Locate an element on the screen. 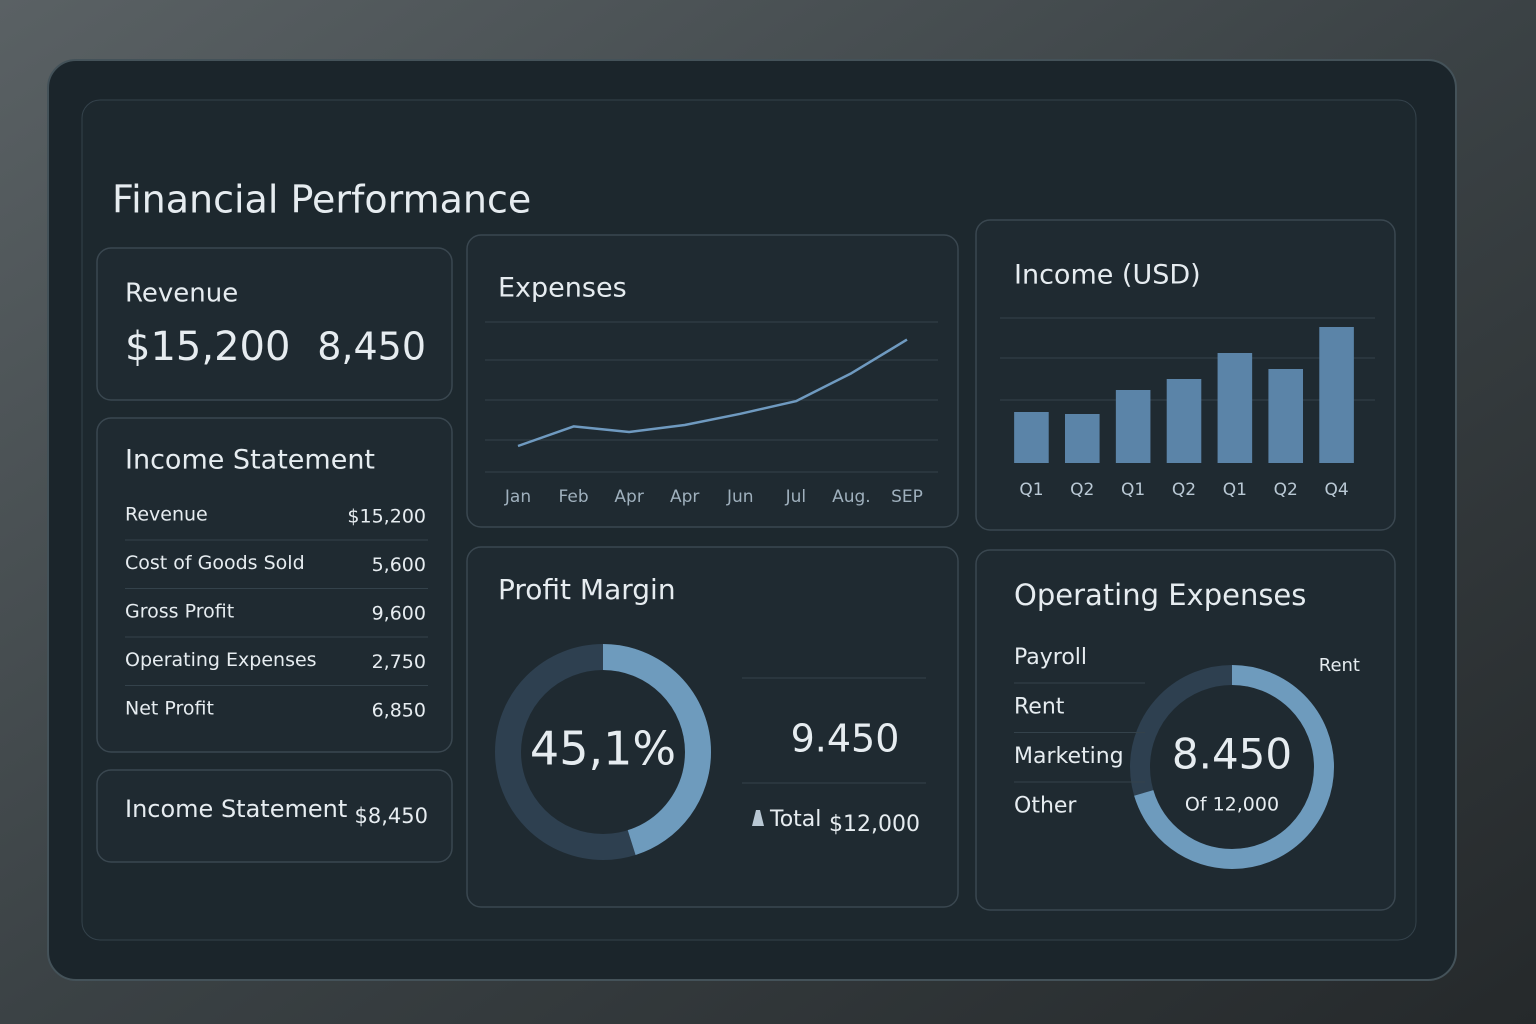 Image resolution: width=1536 pixels, height=1024 pixels. revenue-card is located at coordinates (274, 324).